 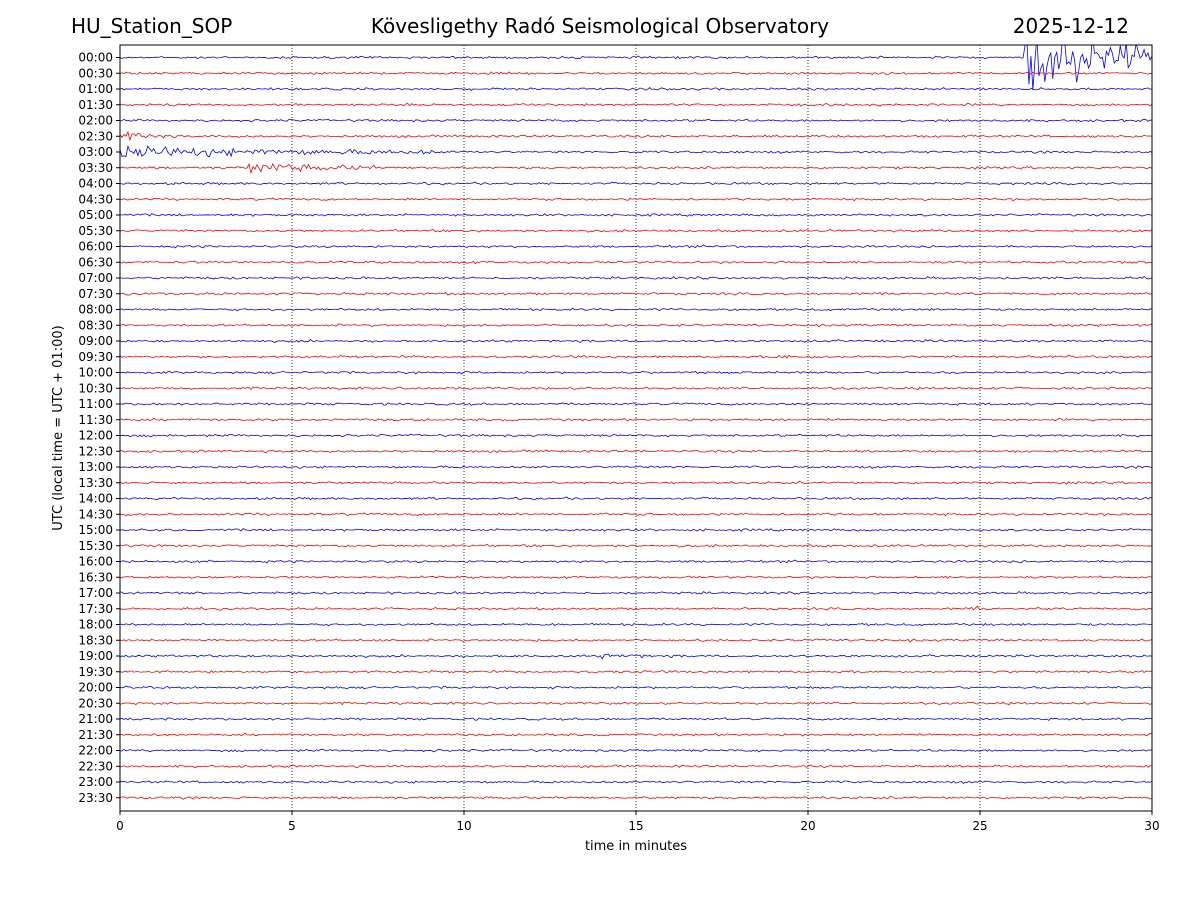 What do you see at coordinates (95, 719) in the screenshot?
I see `y-tick-label: 21:00` at bounding box center [95, 719].